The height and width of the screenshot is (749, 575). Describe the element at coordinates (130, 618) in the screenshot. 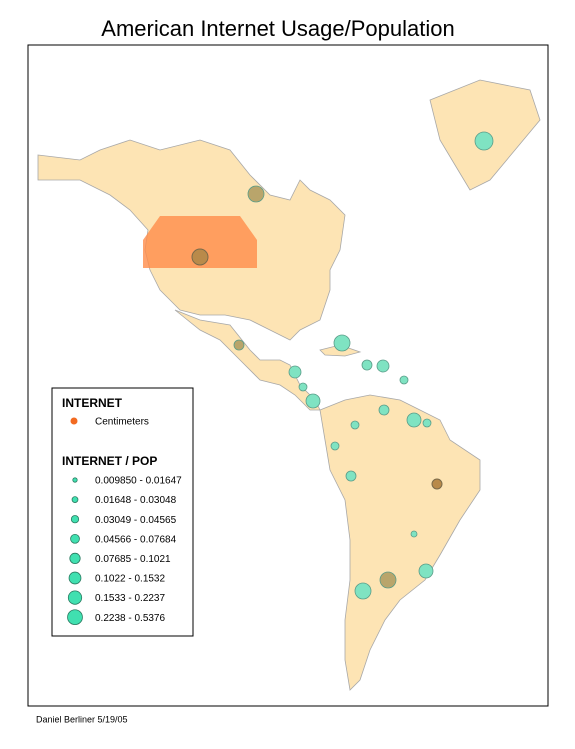

I see `legend-label: 0.2238 - 0.5376` at that location.